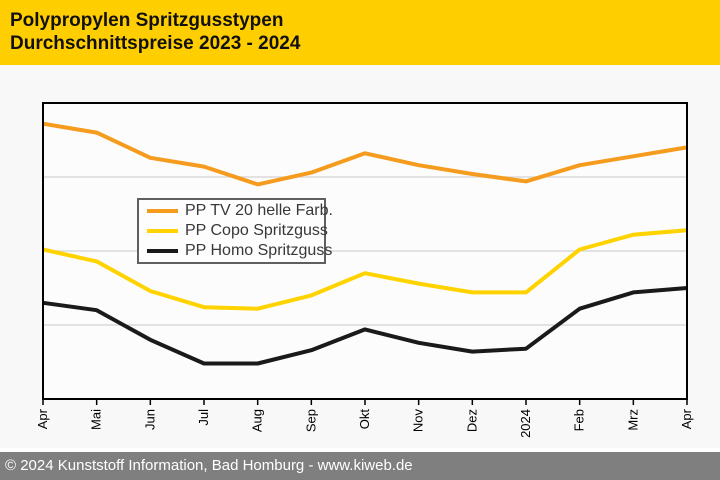 This screenshot has width=720, height=480. I want to click on legend-item: PP Homo Spritzguss, so click(235, 251).